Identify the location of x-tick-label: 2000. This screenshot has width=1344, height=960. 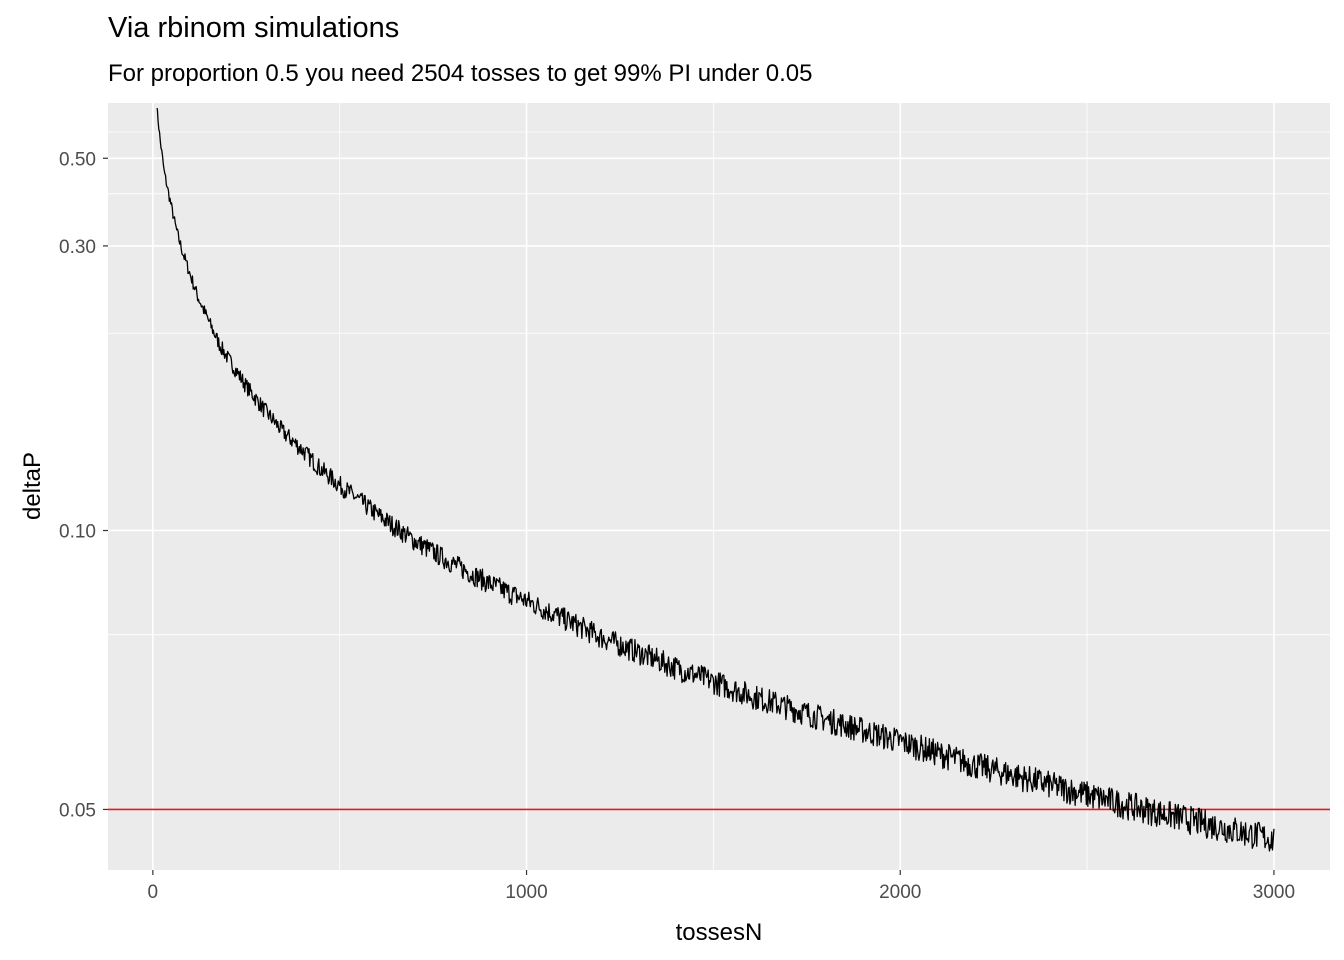
(900, 892).